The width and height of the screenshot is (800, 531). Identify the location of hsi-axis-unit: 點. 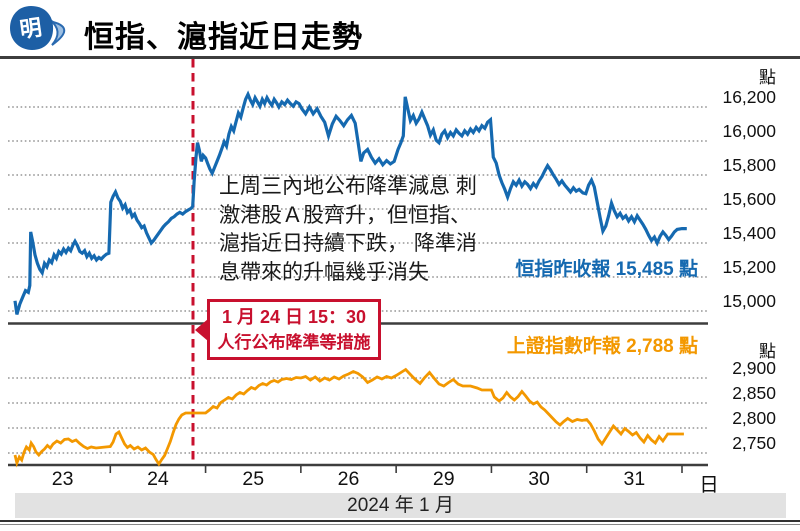
(767, 77).